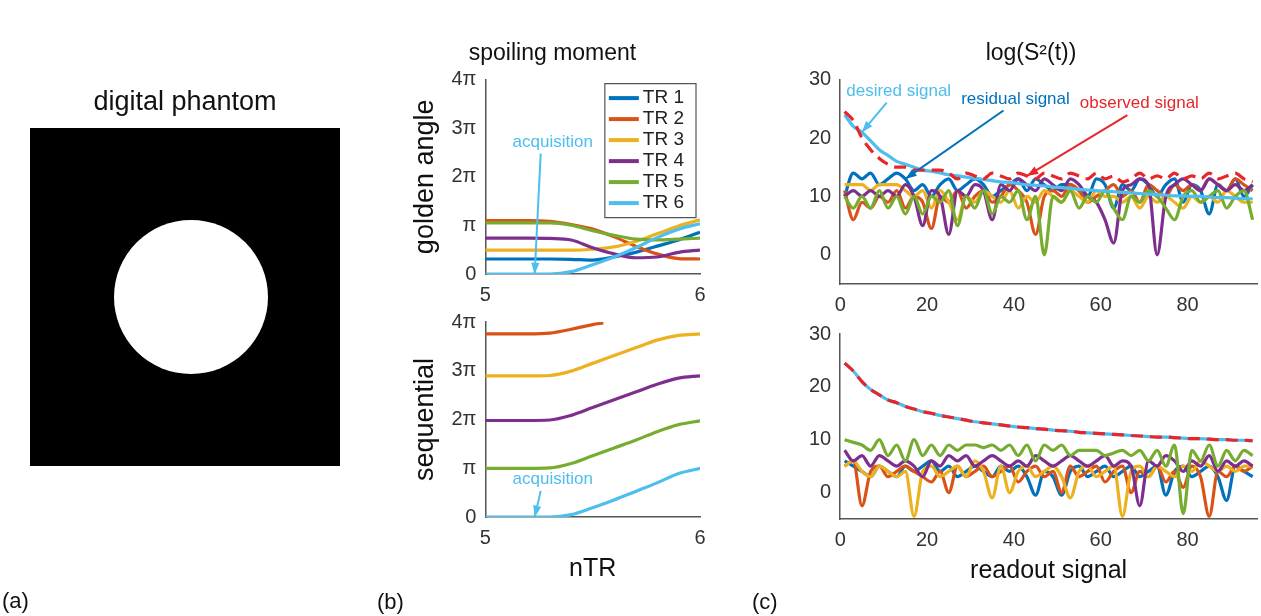  I want to click on legend-label: TR 5, so click(663, 181).